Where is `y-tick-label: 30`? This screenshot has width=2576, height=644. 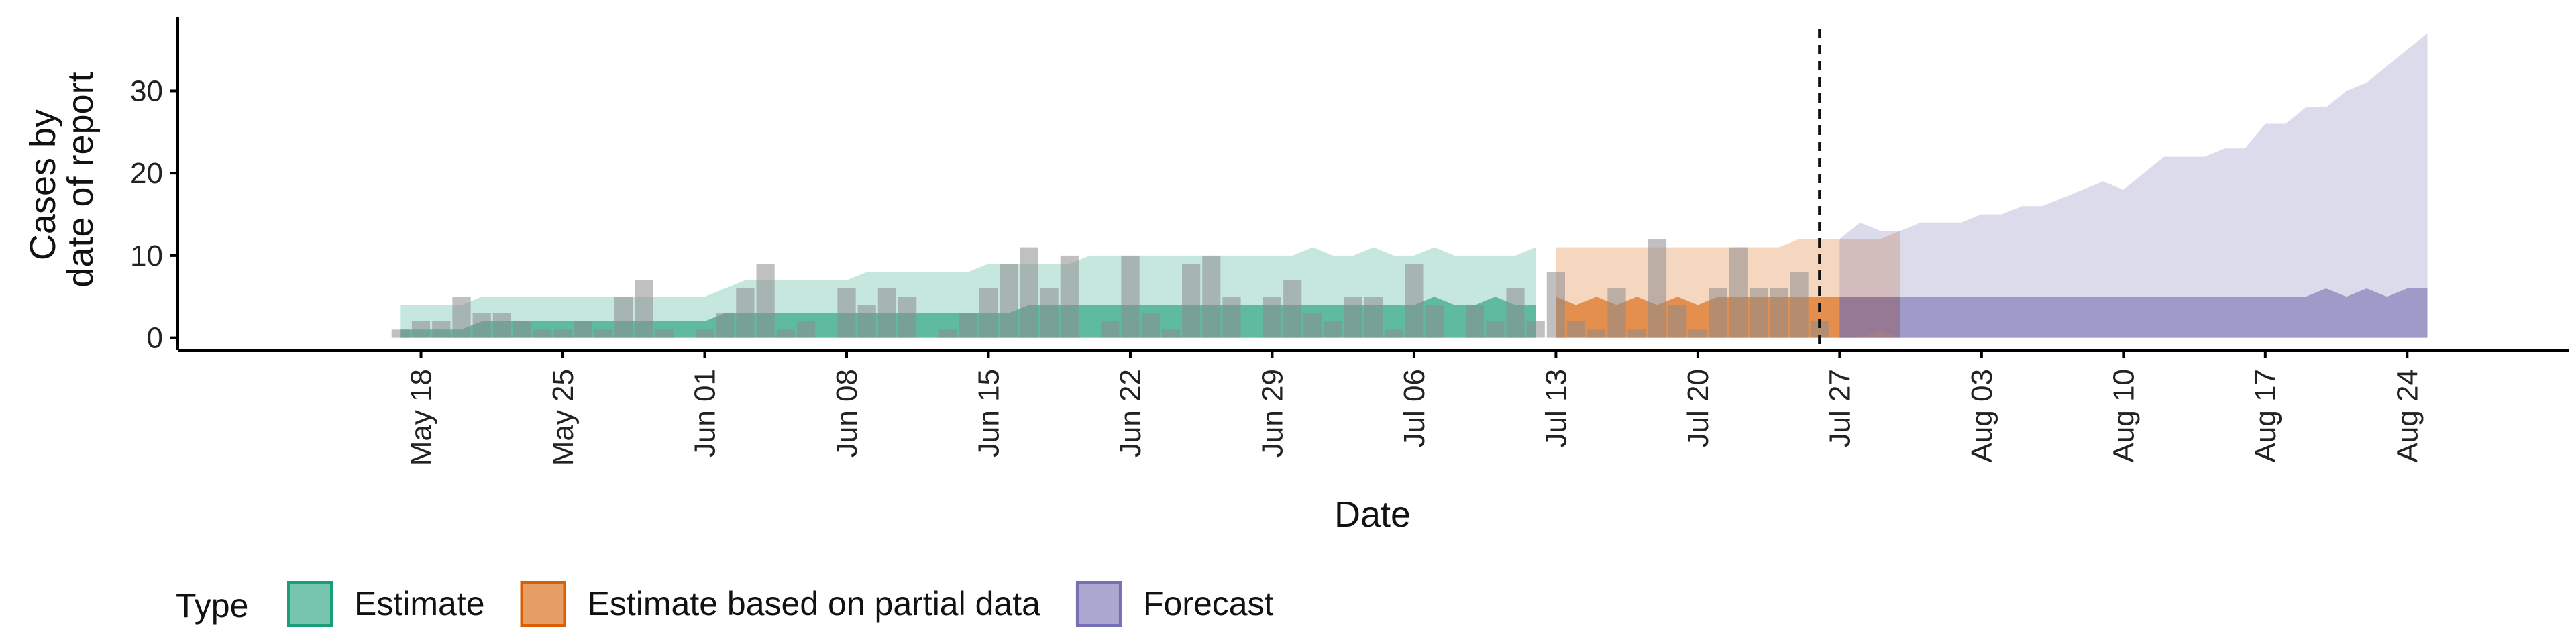
y-tick-label: 30 is located at coordinates (146, 90).